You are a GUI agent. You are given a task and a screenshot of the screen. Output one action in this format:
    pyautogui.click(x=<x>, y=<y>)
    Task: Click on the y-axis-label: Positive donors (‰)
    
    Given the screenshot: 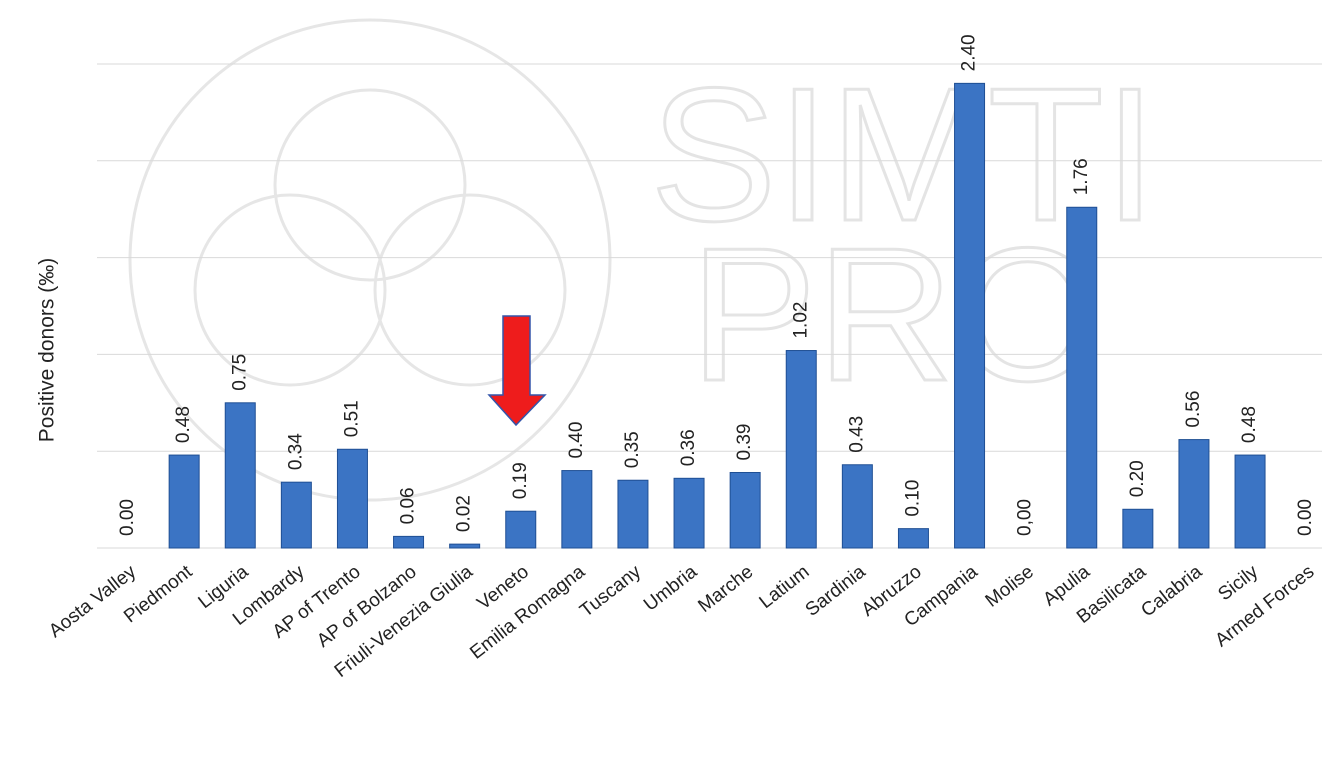 What is the action you would take?
    pyautogui.click(x=47, y=350)
    